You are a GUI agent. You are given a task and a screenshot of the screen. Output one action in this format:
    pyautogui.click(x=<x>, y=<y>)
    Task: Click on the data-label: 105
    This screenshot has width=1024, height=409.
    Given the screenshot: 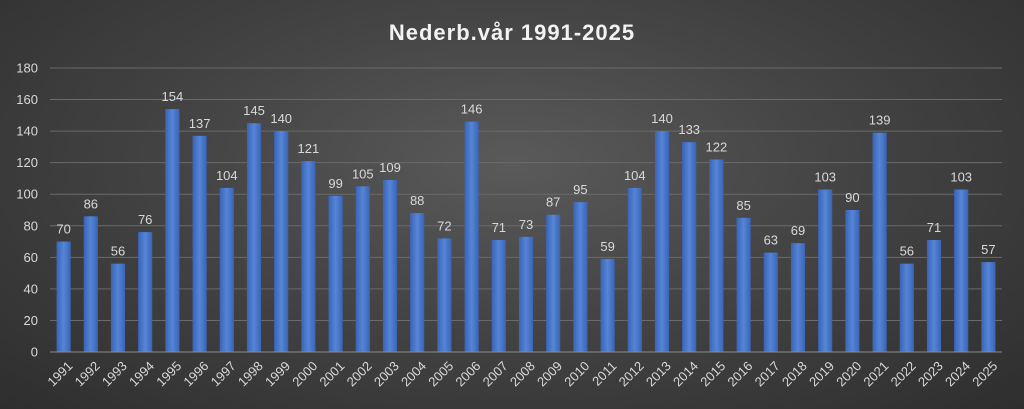 What is the action you would take?
    pyautogui.click(x=363, y=173)
    